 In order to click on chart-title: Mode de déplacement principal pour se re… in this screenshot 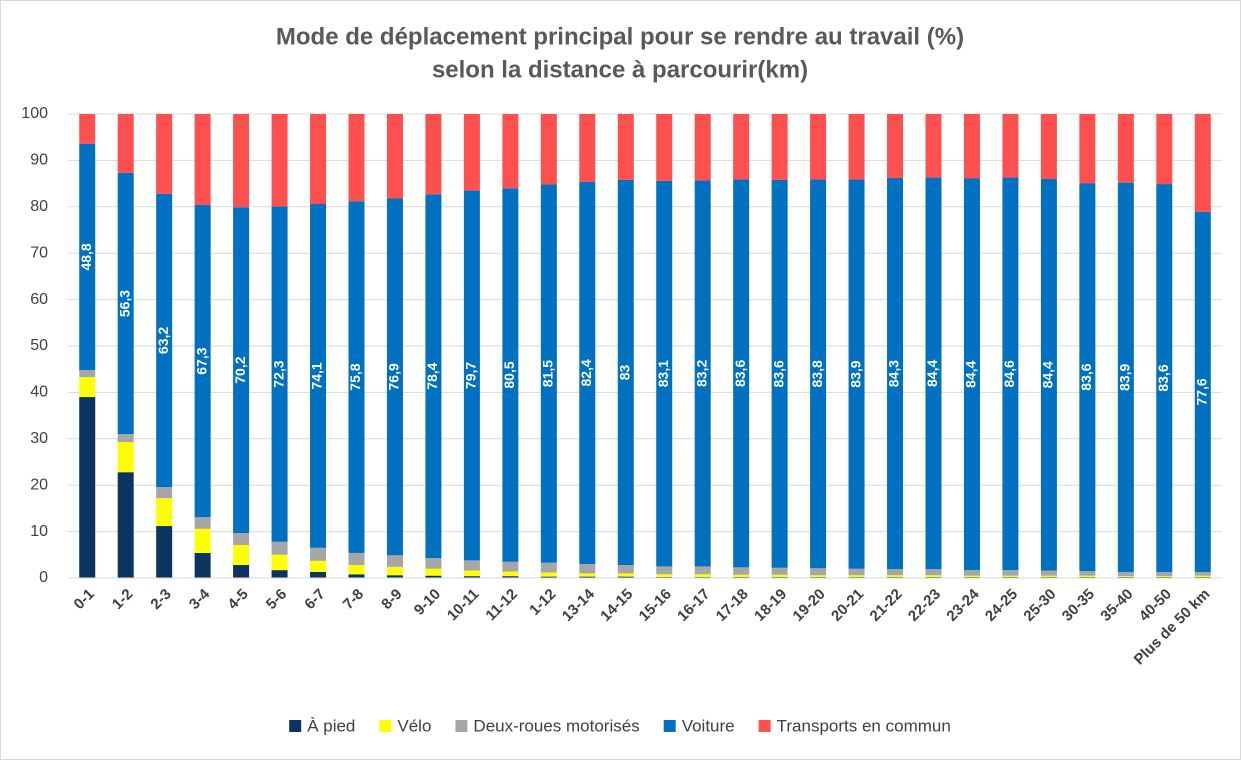, I will do `click(620, 36)`.